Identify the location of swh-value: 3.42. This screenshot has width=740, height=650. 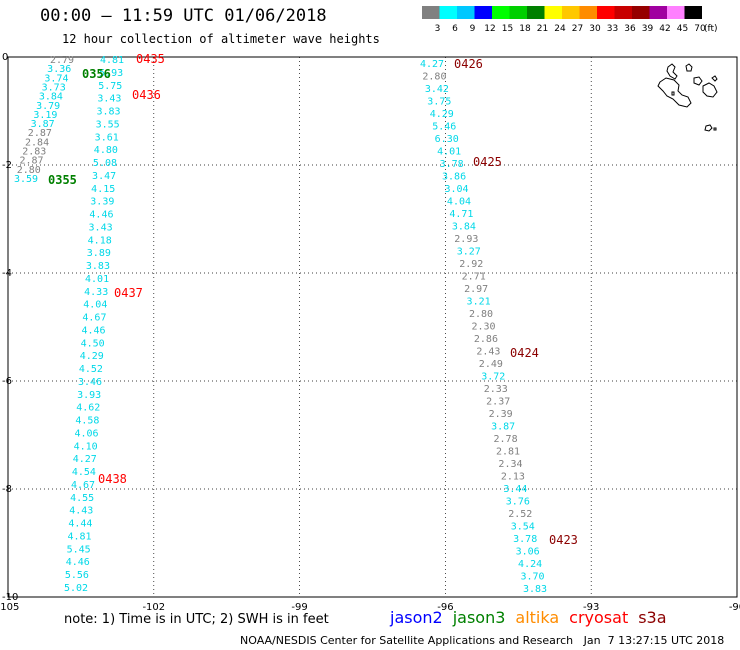
(437, 89).